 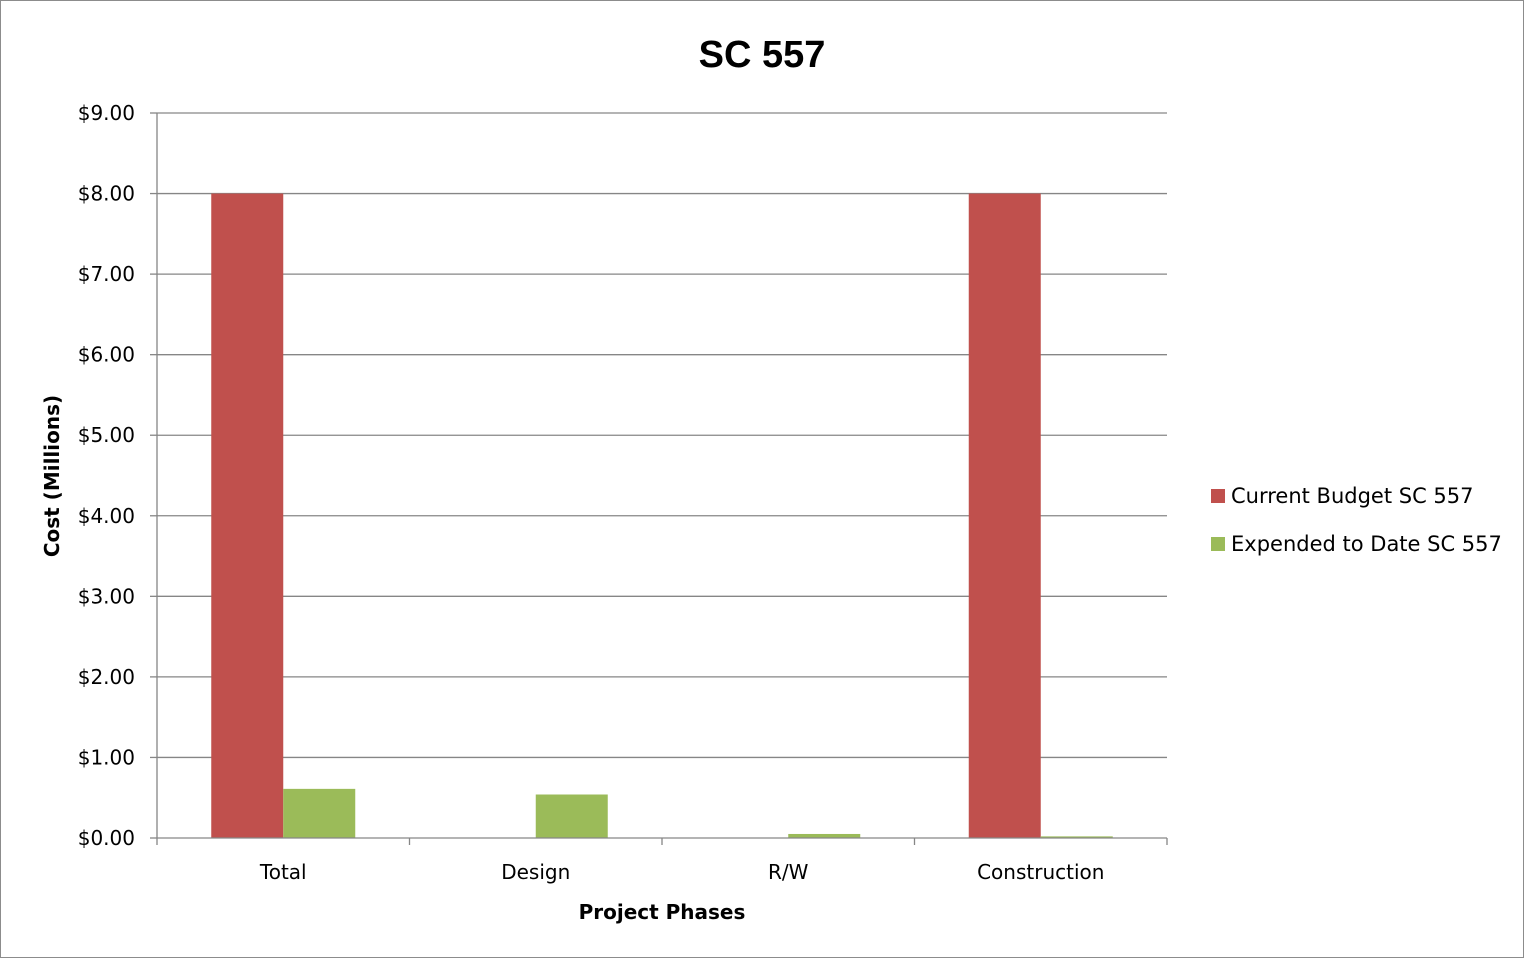 I want to click on x-tick-label: Construction, so click(x=1040, y=872).